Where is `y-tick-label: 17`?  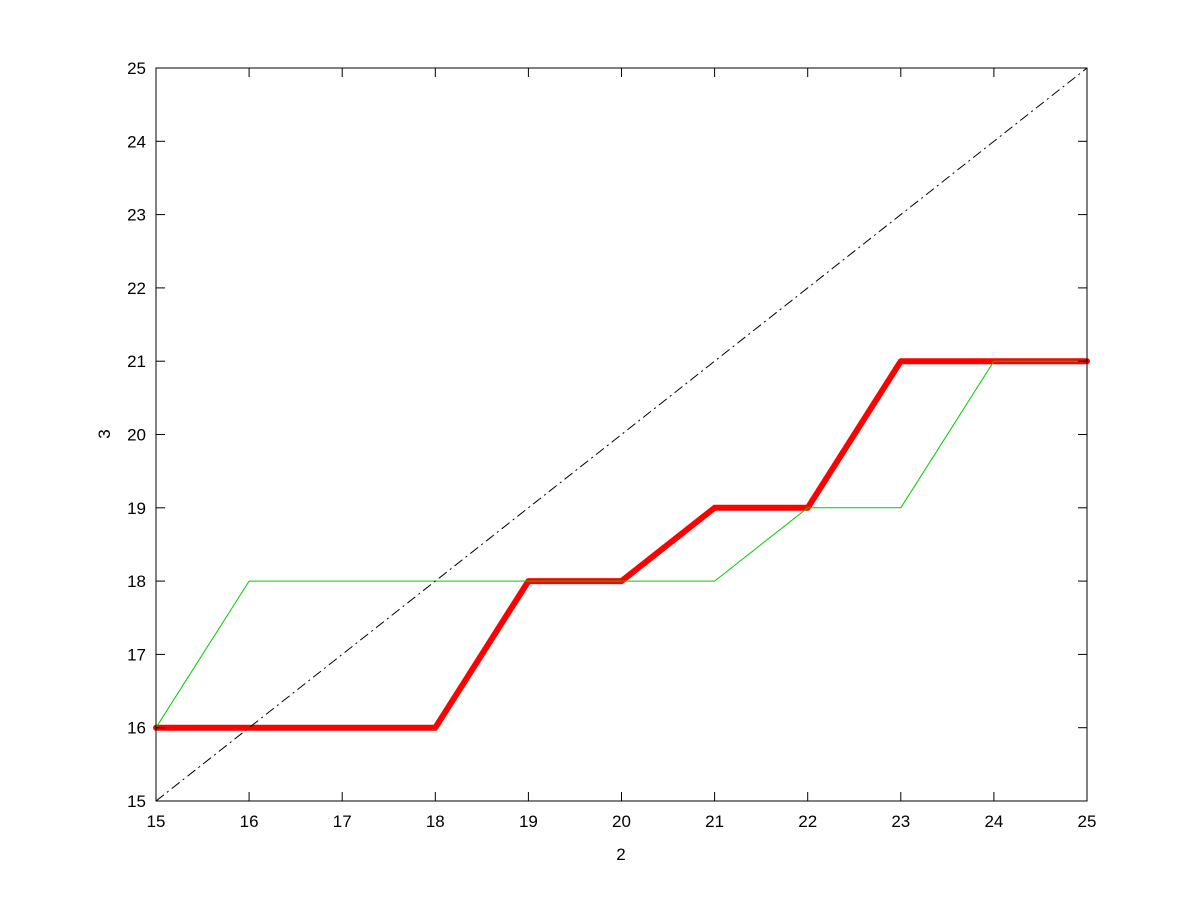
y-tick-label: 17 is located at coordinates (136, 654).